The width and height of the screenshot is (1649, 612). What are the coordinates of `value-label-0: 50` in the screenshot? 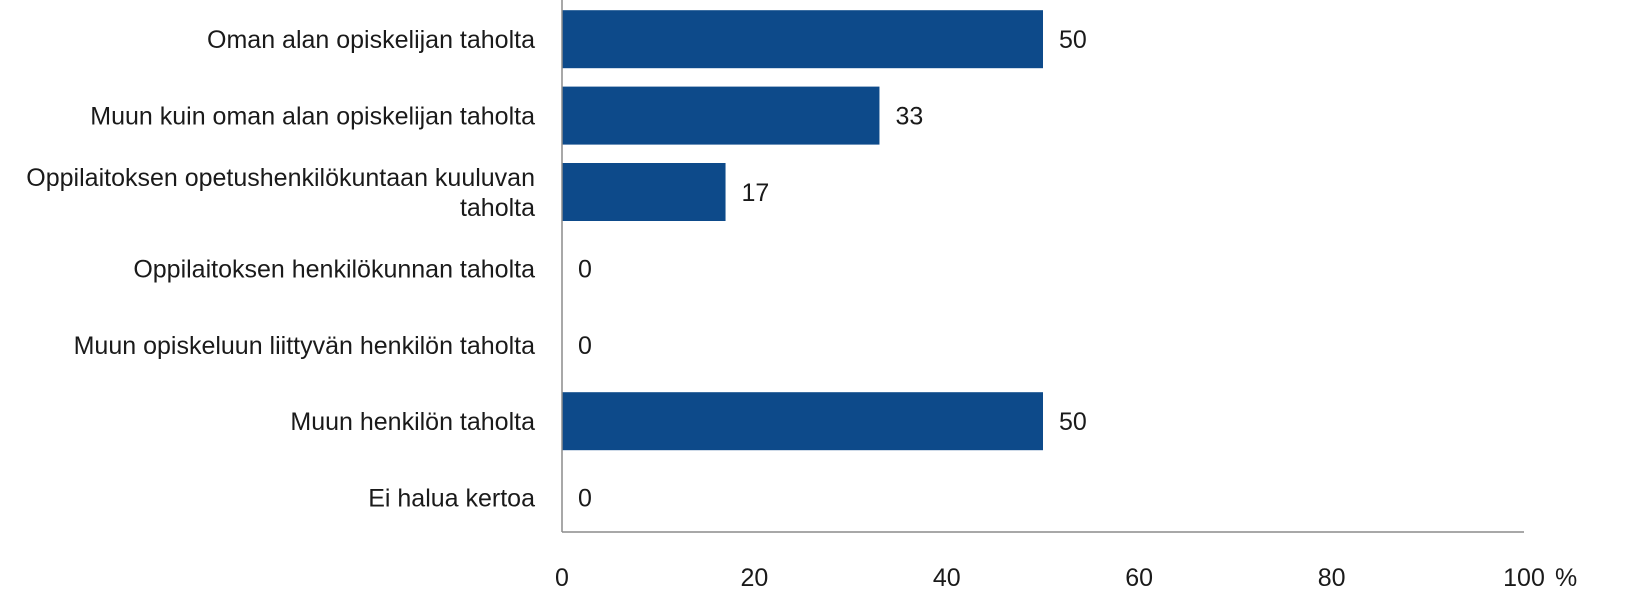 It's located at (1073, 40).